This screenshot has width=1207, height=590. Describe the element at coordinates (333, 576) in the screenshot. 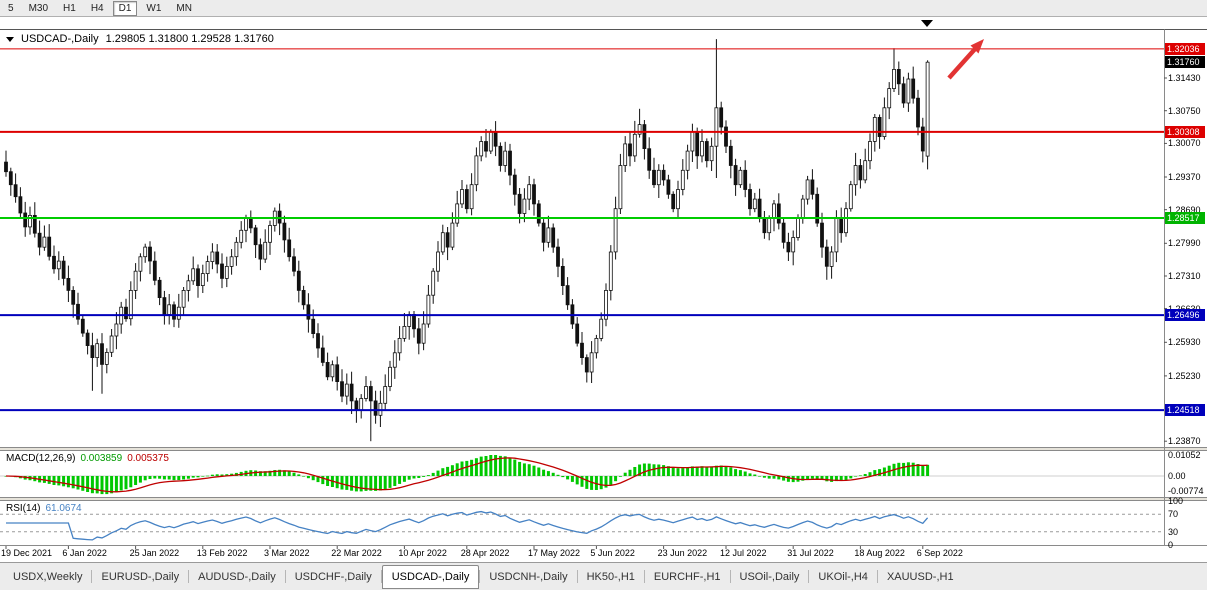

I see `symbol-tab-usdchf-daily: USDCHF-,Daily` at that location.